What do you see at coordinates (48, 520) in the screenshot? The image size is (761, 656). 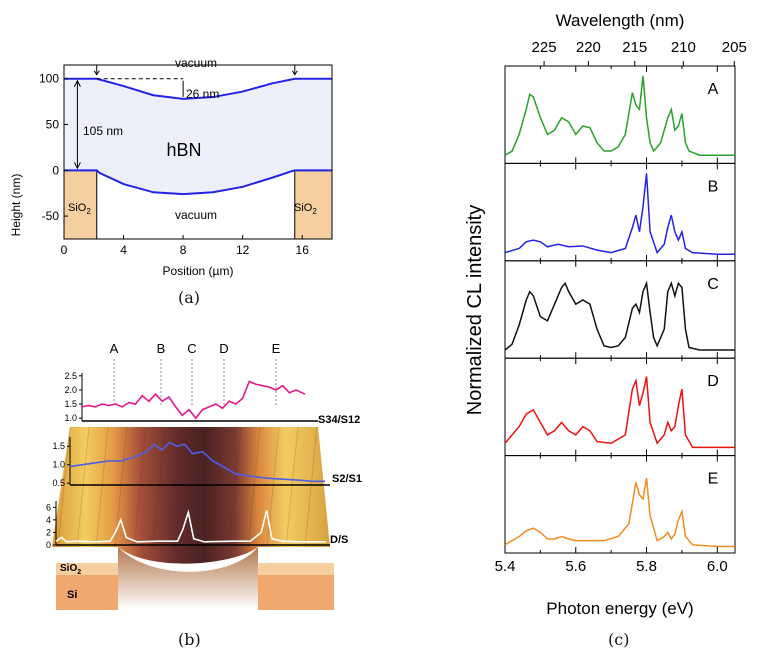 I see `b-tick-label-2: 4` at bounding box center [48, 520].